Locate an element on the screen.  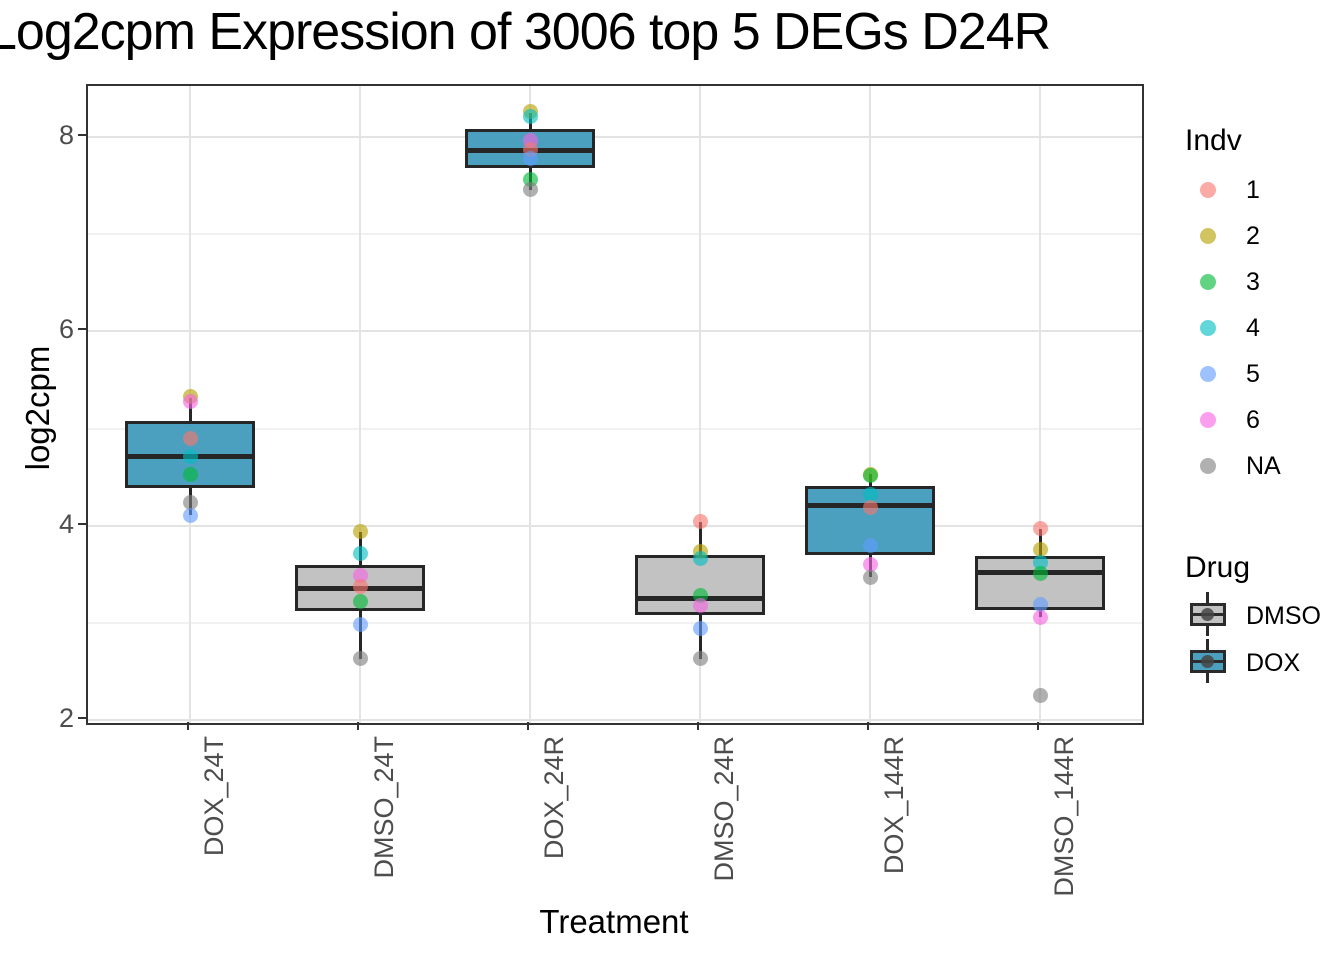
jitter-point-DMSO_24R-indvNA is located at coordinates (700, 659).